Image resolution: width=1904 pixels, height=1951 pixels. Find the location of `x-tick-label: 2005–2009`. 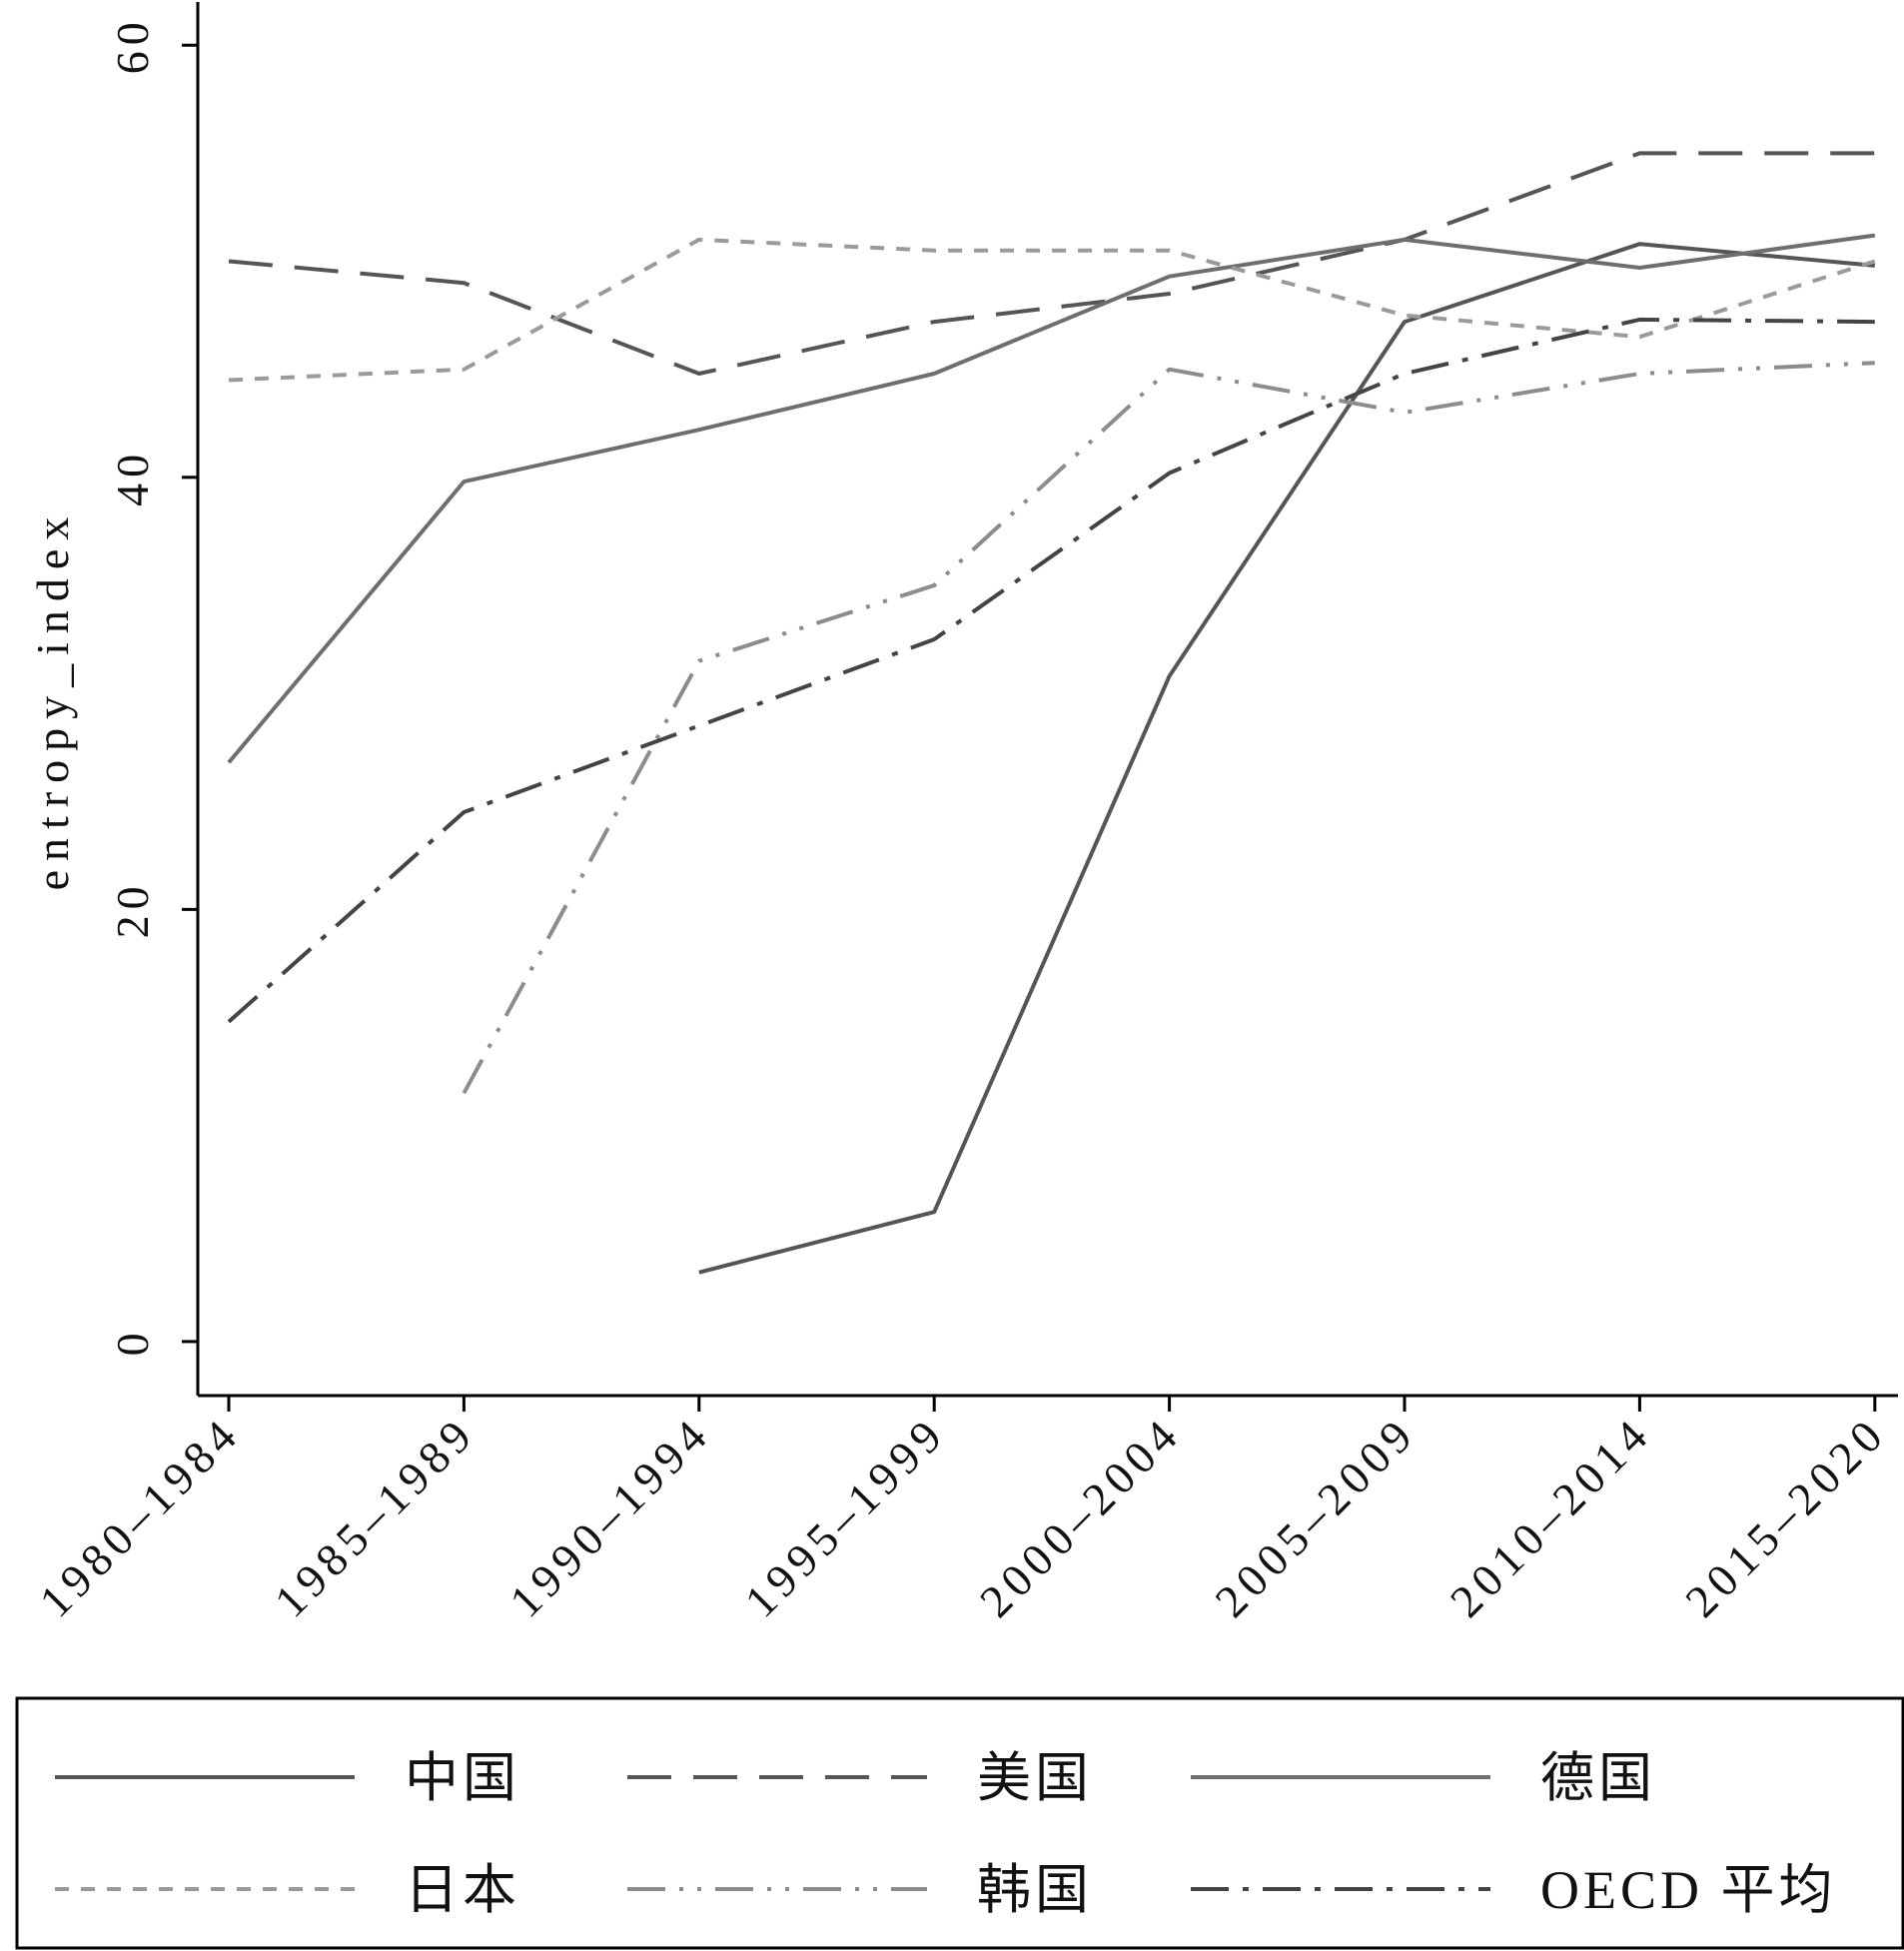

x-tick-label: 2005–2009 is located at coordinates (1315, 1517).